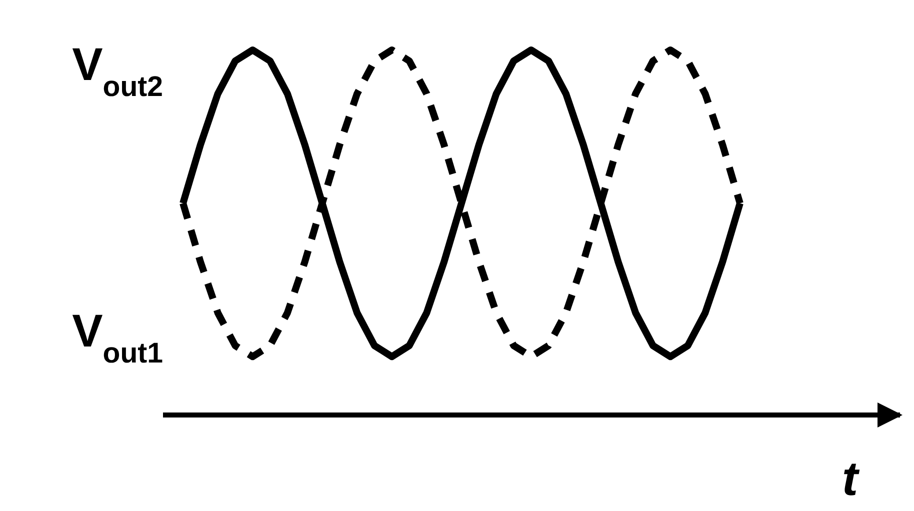  What do you see at coordinates (851, 479) in the screenshot?
I see `x-axis-title: t` at bounding box center [851, 479].